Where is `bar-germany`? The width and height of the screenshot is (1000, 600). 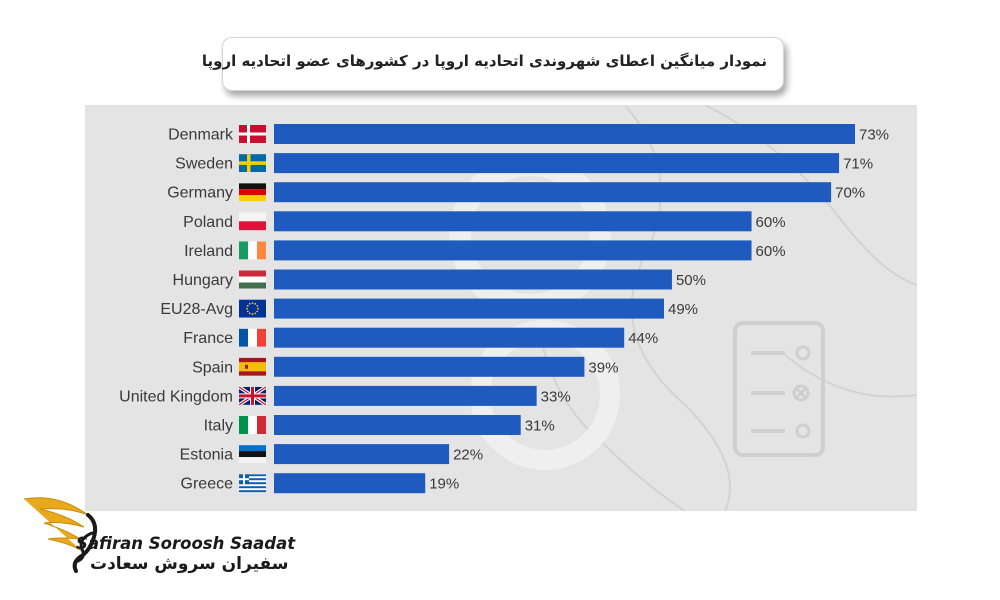
bar-germany is located at coordinates (553, 192).